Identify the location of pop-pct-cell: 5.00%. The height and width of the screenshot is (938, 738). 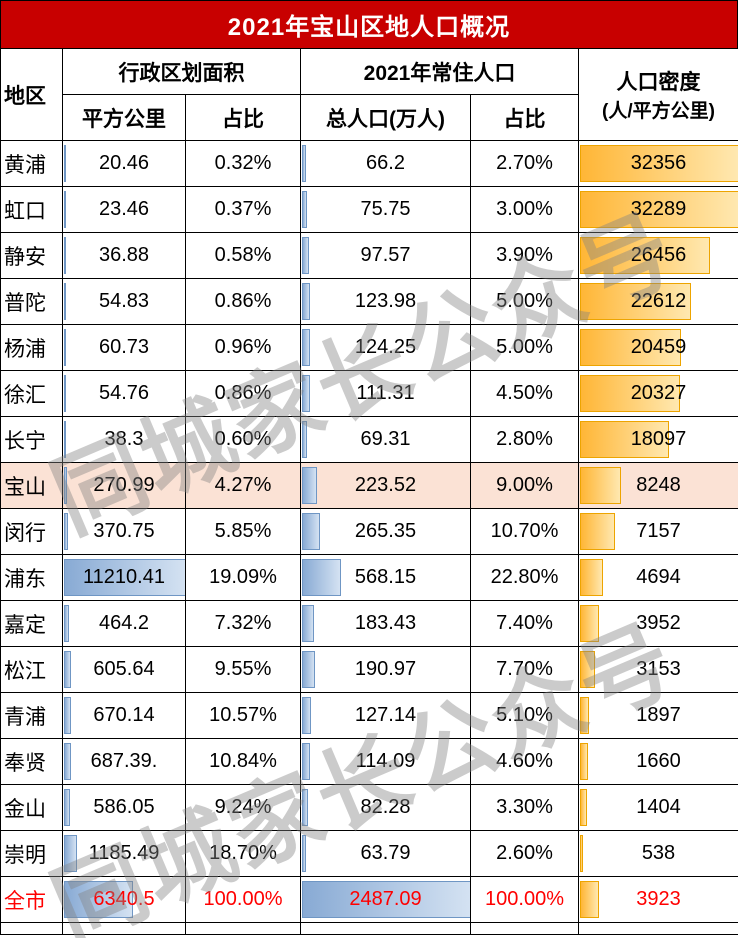
(524, 301).